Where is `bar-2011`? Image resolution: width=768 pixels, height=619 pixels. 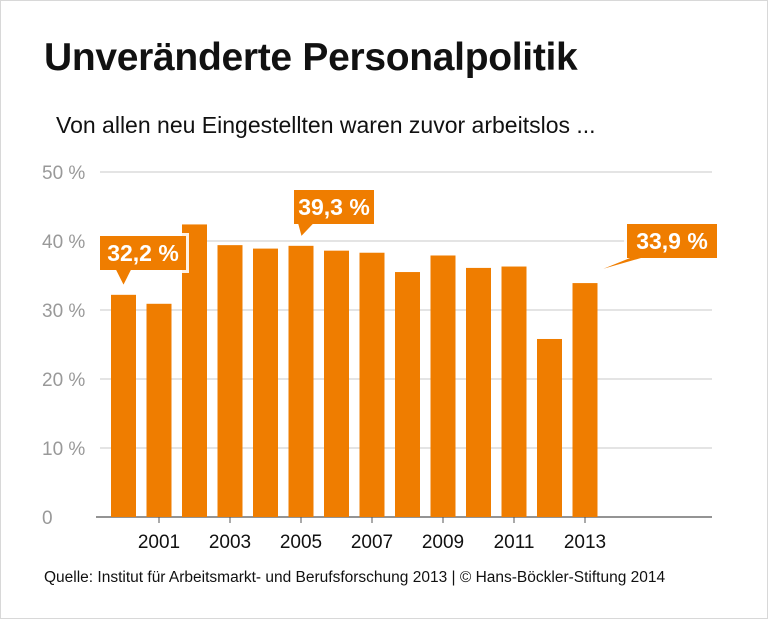
bar-2011 is located at coordinates (514, 391).